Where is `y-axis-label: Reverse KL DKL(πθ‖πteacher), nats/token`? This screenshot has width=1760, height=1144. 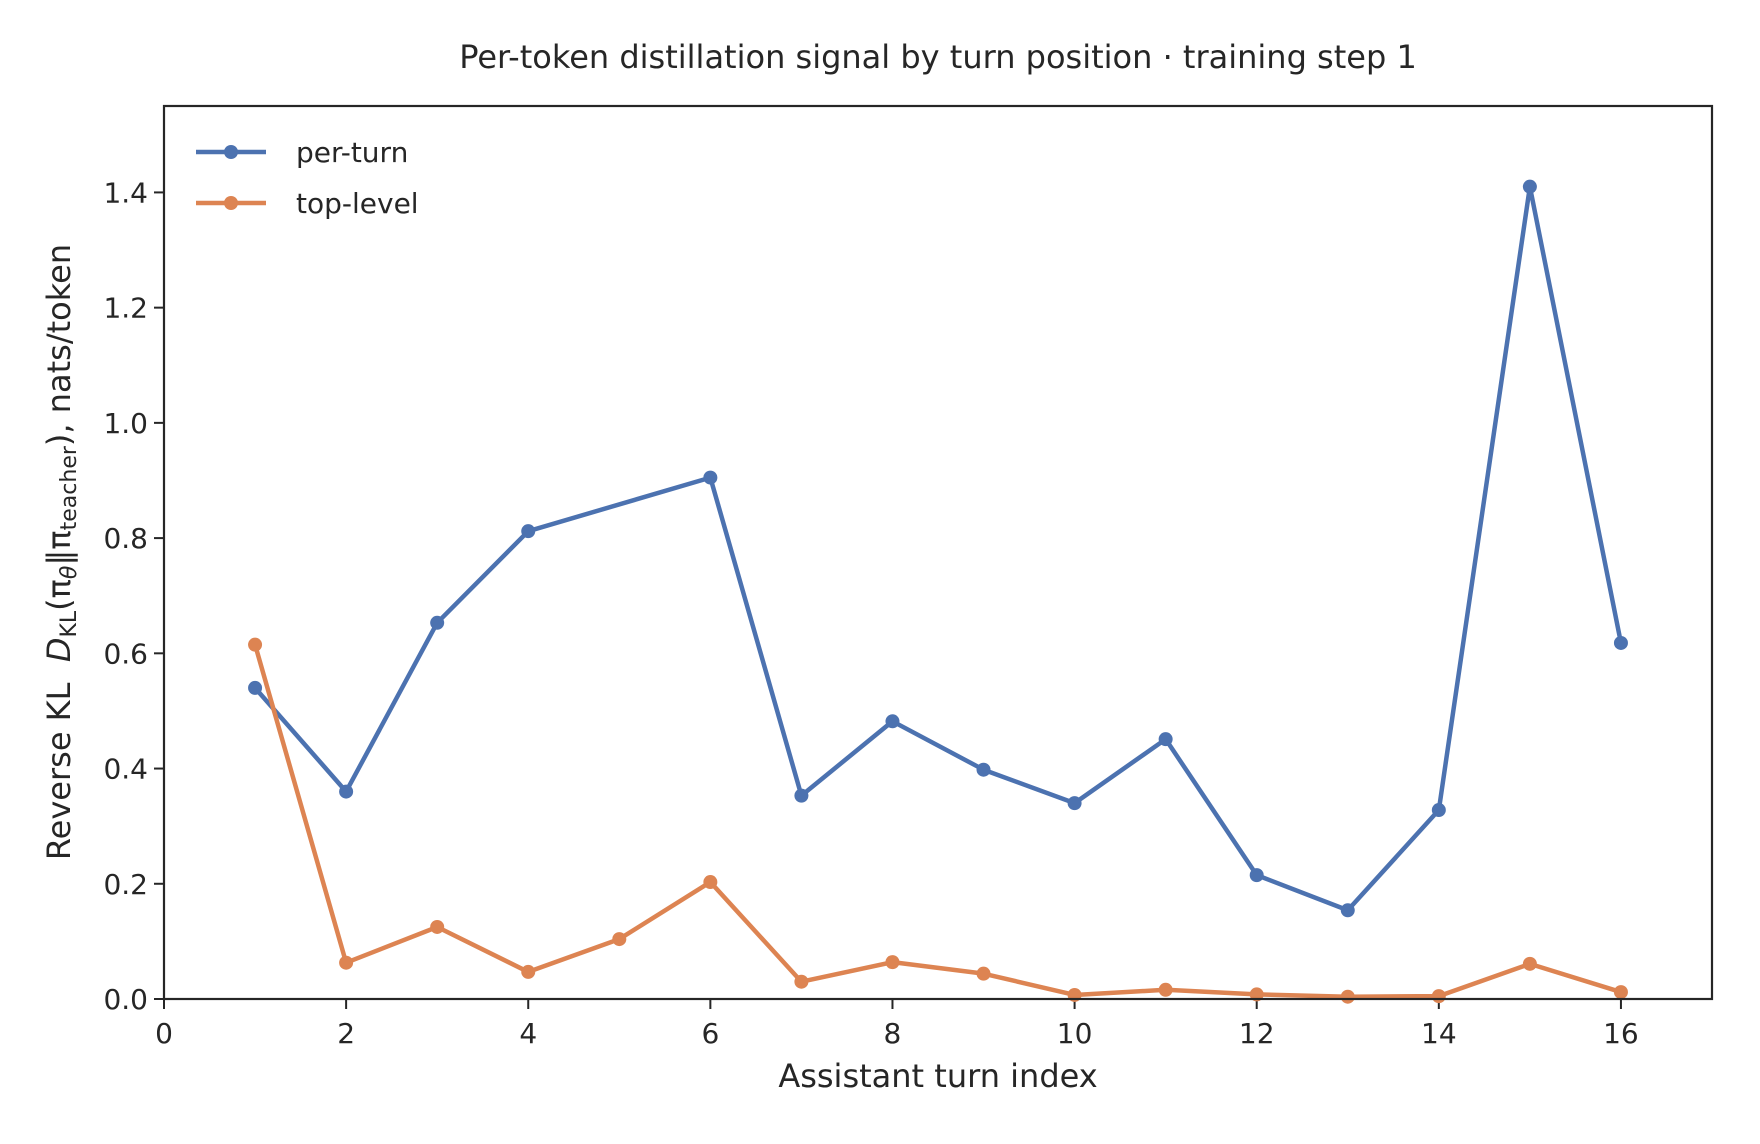 y-axis-label: Reverse KL DKL(πθ‖πteacher), nats/token is located at coordinates (61, 552).